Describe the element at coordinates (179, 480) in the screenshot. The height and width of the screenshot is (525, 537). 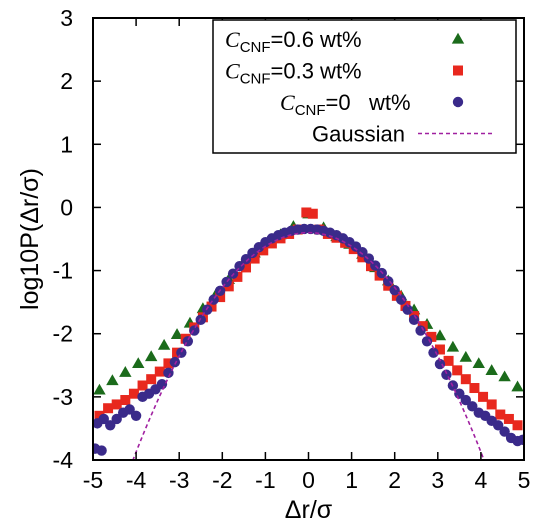
I see `x-tick-label: -3` at that location.